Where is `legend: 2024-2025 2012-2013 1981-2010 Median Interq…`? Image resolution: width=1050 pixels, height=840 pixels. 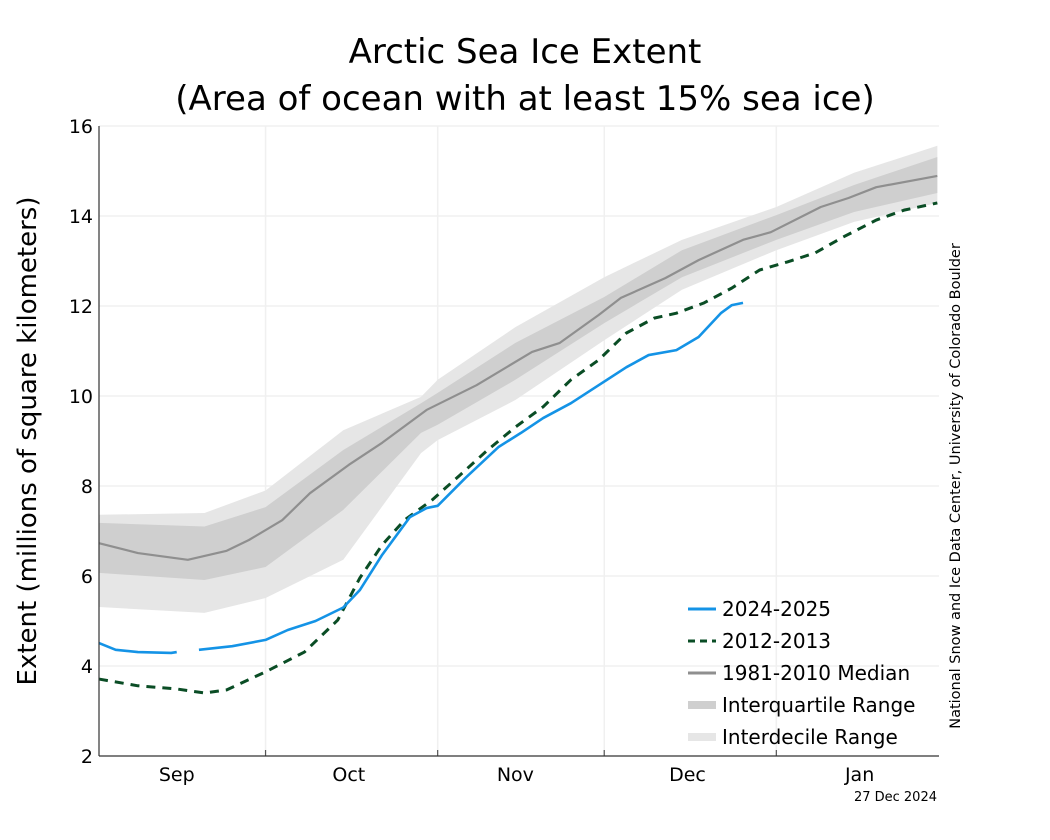
legend: 2024-2025 2012-2013 1981-2010 Median Interq… is located at coordinates (801, 673).